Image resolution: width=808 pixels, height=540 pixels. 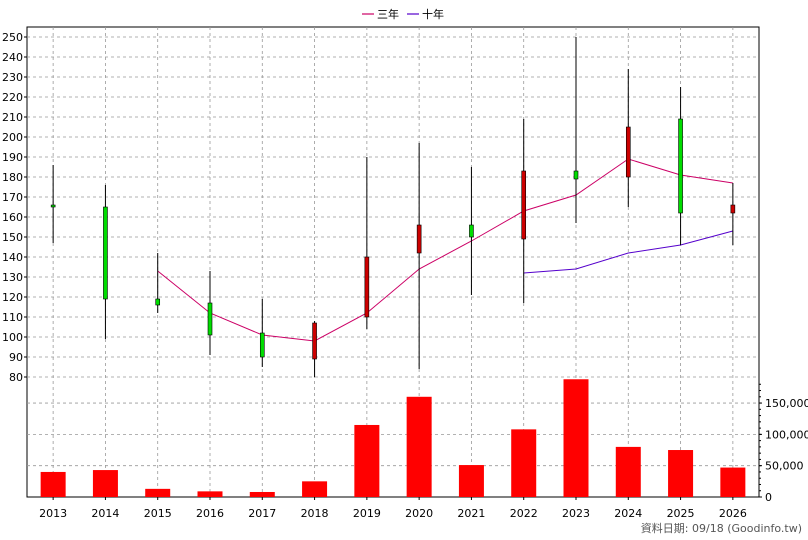 What do you see at coordinates (783, 443) in the screenshot?
I see `volume-axis: 0 50,000 100,000 150,000` at bounding box center [783, 443].